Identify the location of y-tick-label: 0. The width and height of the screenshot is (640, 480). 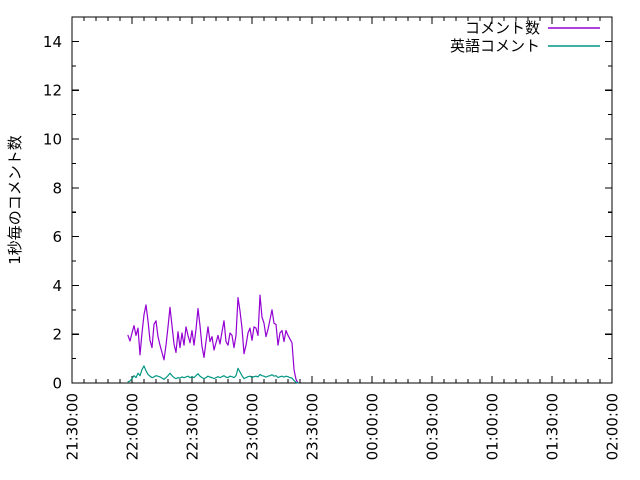
(57, 384).